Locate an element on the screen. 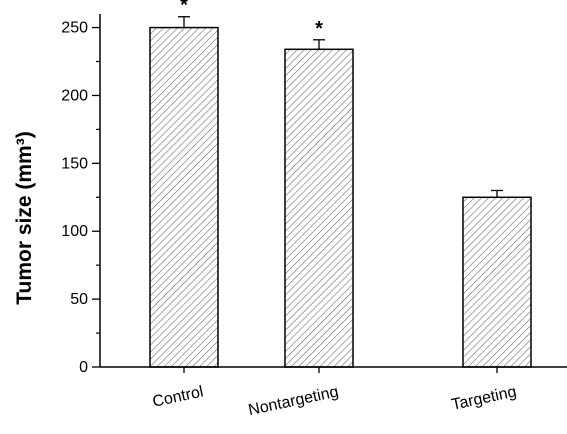  x-tick-label-control: Control is located at coordinates (178, 396).